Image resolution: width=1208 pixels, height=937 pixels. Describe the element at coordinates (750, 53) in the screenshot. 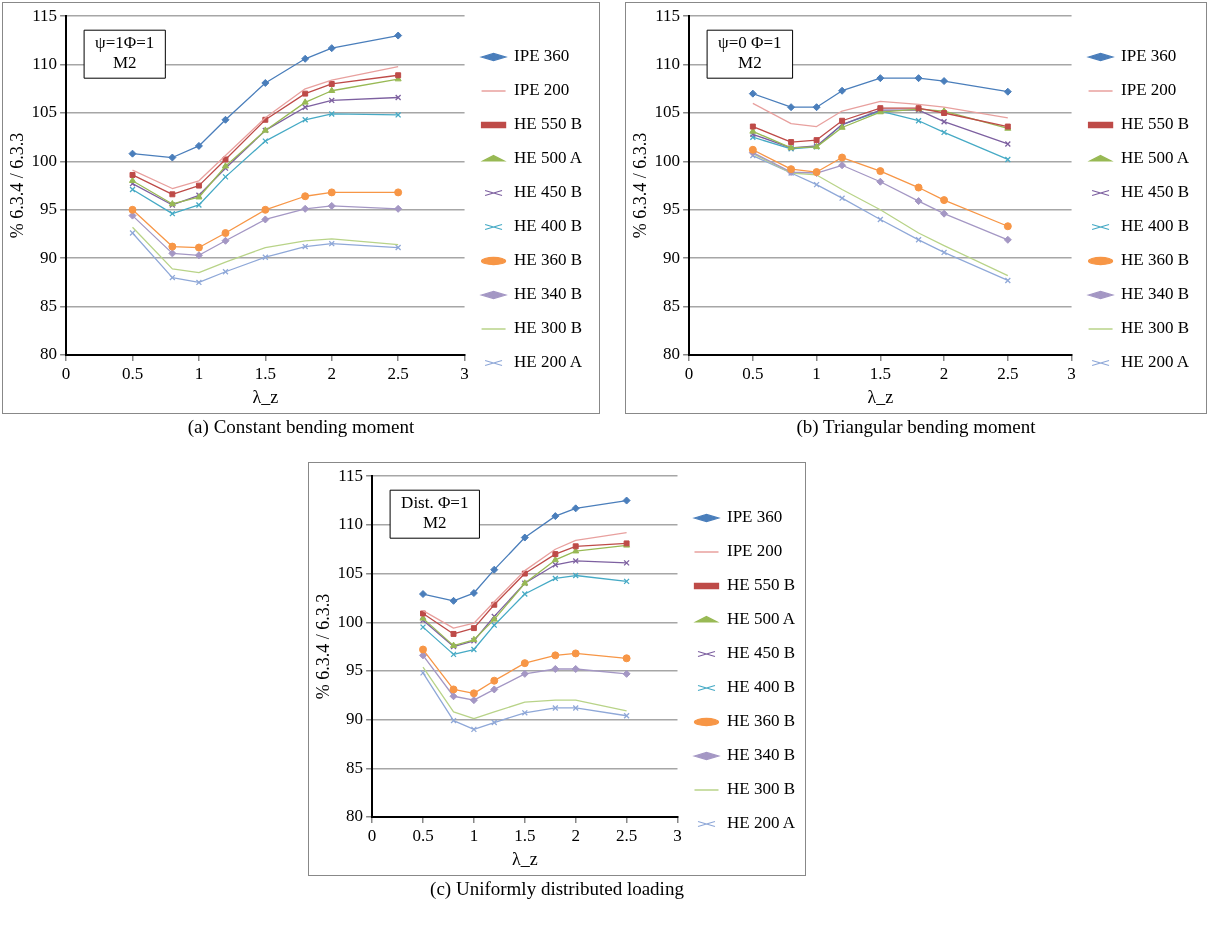

I see `annotation: ψ=0 Φ=1 M2` at that location.